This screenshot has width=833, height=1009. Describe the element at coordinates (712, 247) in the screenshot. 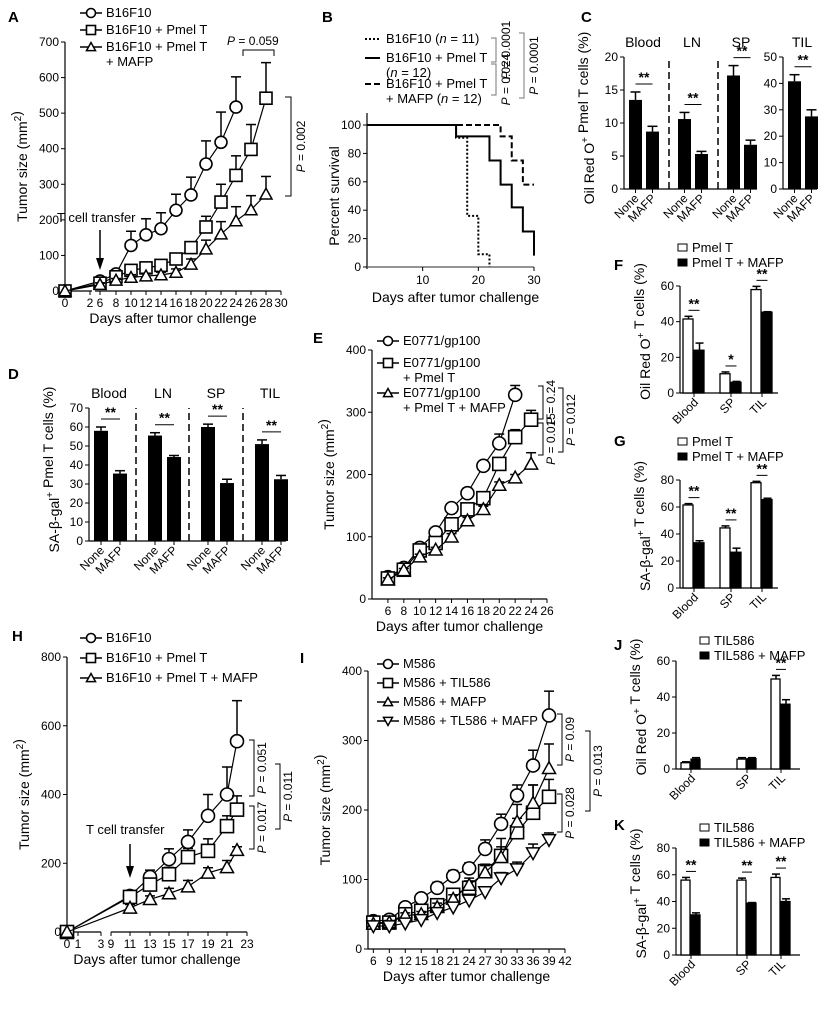

I see `legend-label: Pmel T` at that location.